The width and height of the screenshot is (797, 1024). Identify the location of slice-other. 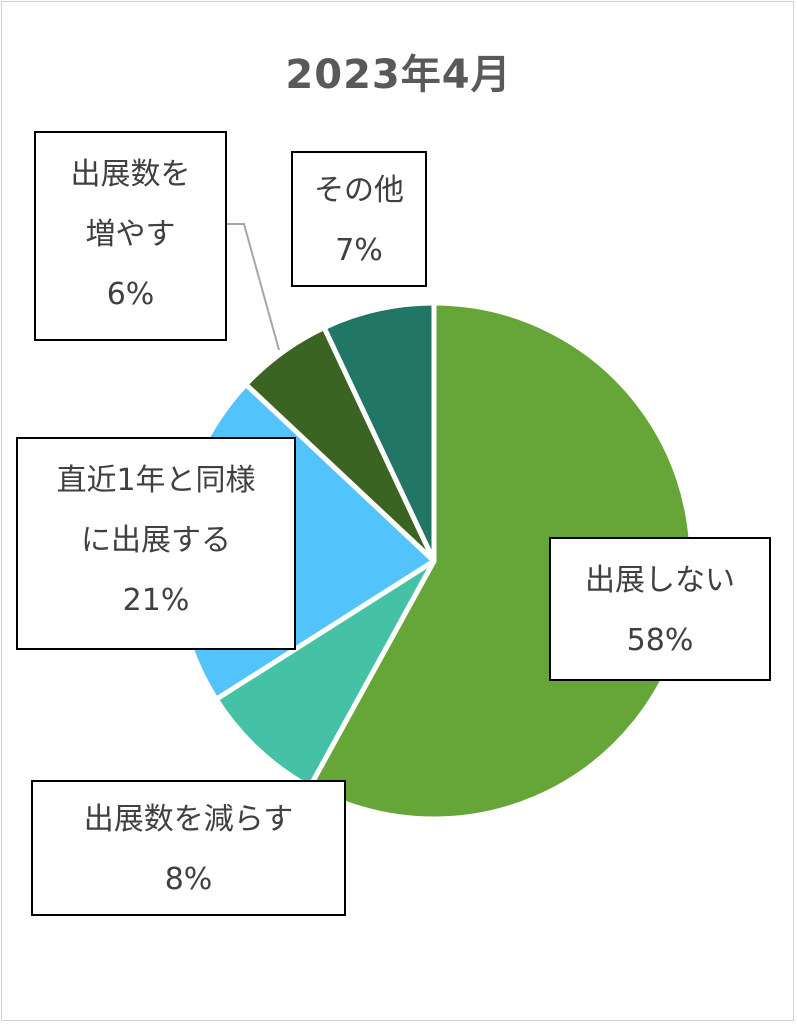
(379, 432).